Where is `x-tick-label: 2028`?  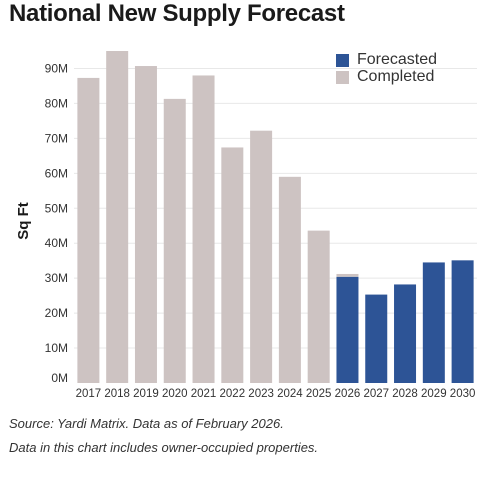 x-tick-label: 2028 is located at coordinates (405, 394).